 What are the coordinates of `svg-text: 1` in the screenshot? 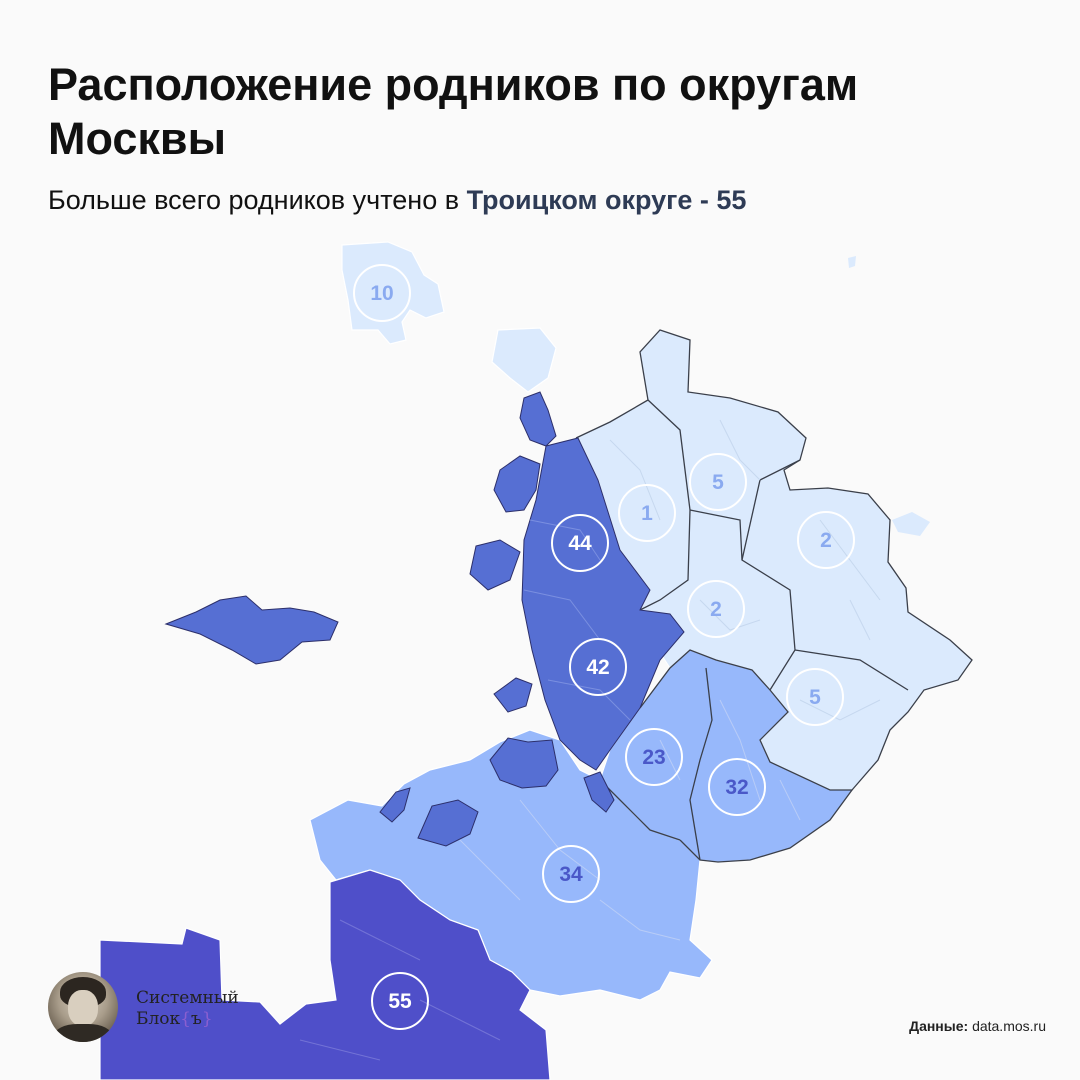 It's located at (647, 513).